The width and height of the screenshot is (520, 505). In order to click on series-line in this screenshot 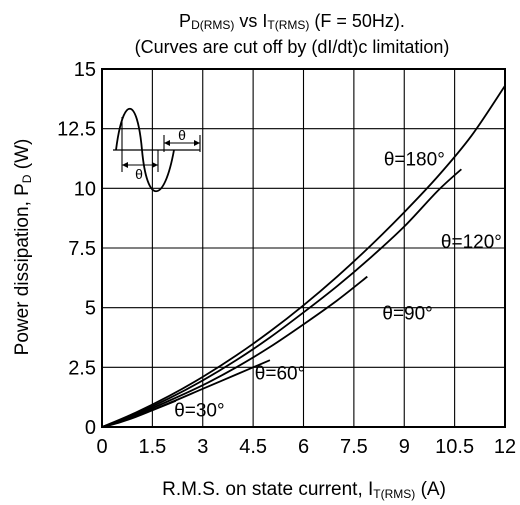, I will do `click(186, 393)`.